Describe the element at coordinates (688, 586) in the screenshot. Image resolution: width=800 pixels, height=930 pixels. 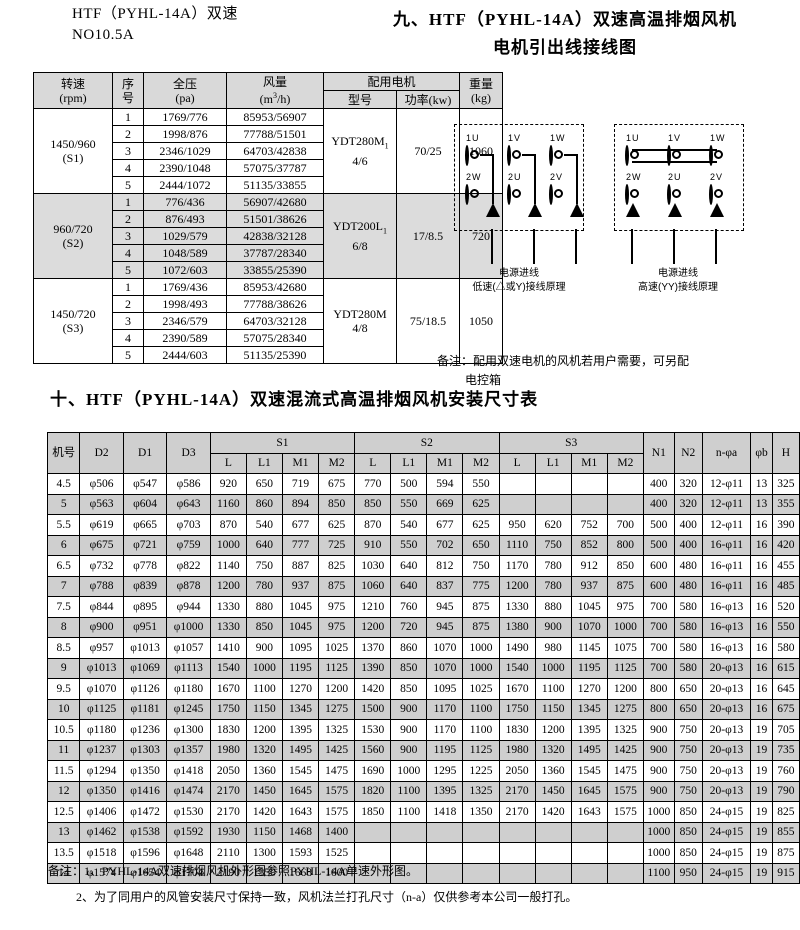
I see `cell-n2: 480` at that location.